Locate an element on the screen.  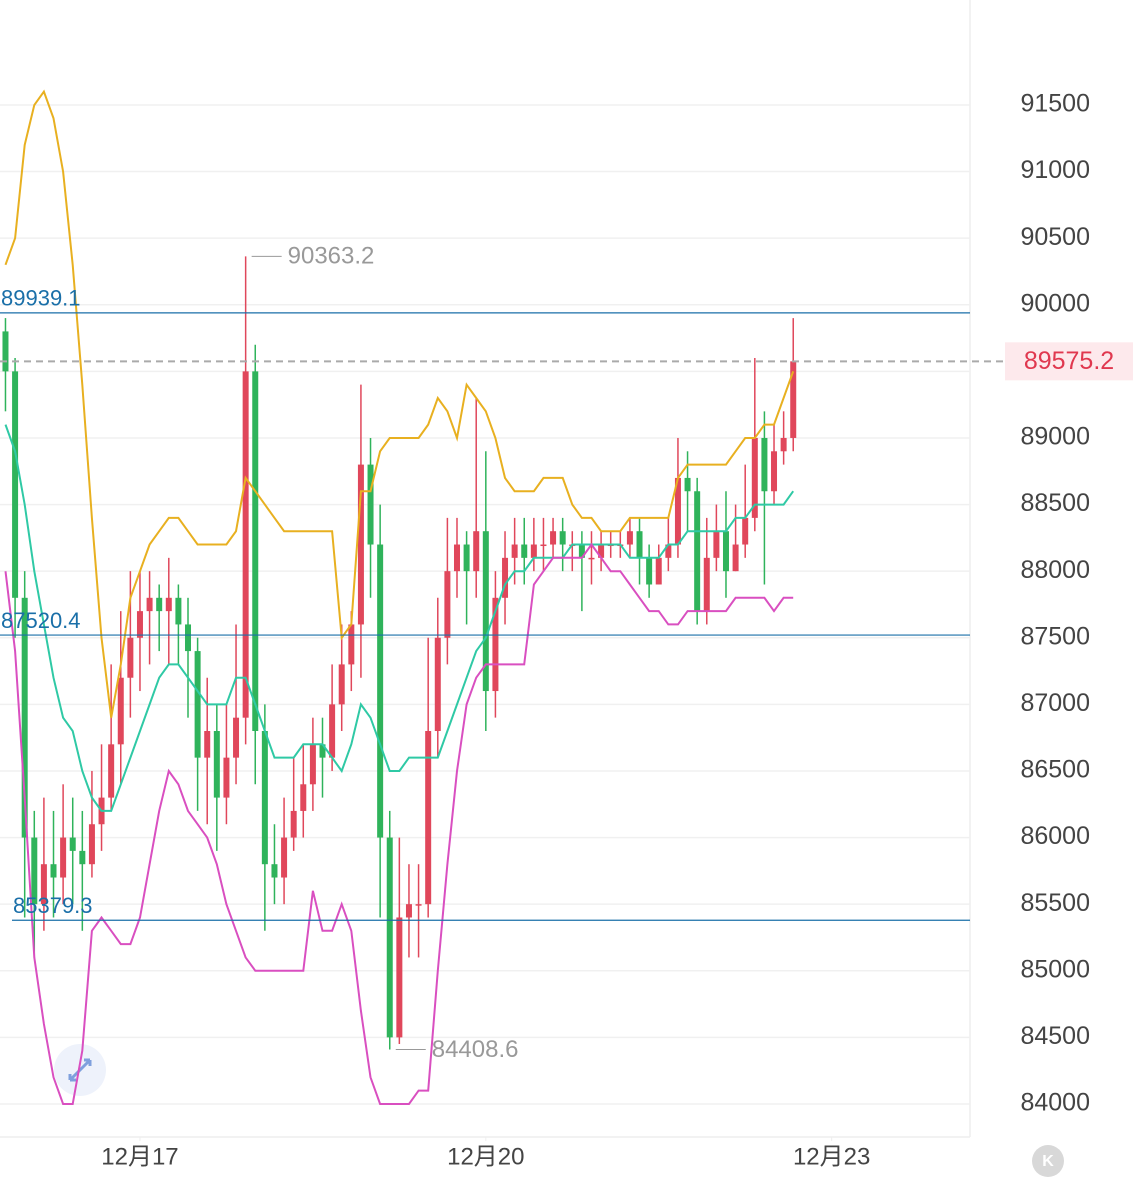
y-tick-label: 87000 is located at coordinates (1055, 703).